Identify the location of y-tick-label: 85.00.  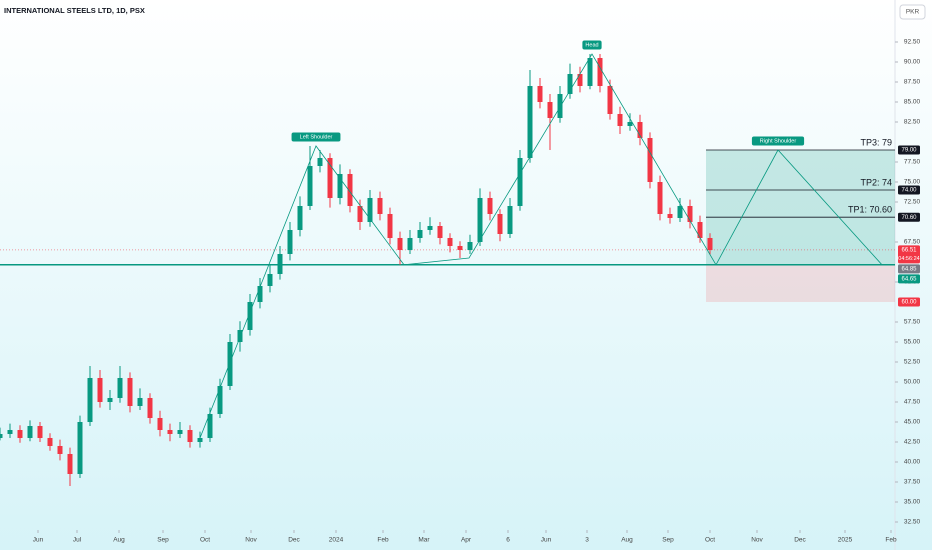
(912, 102).